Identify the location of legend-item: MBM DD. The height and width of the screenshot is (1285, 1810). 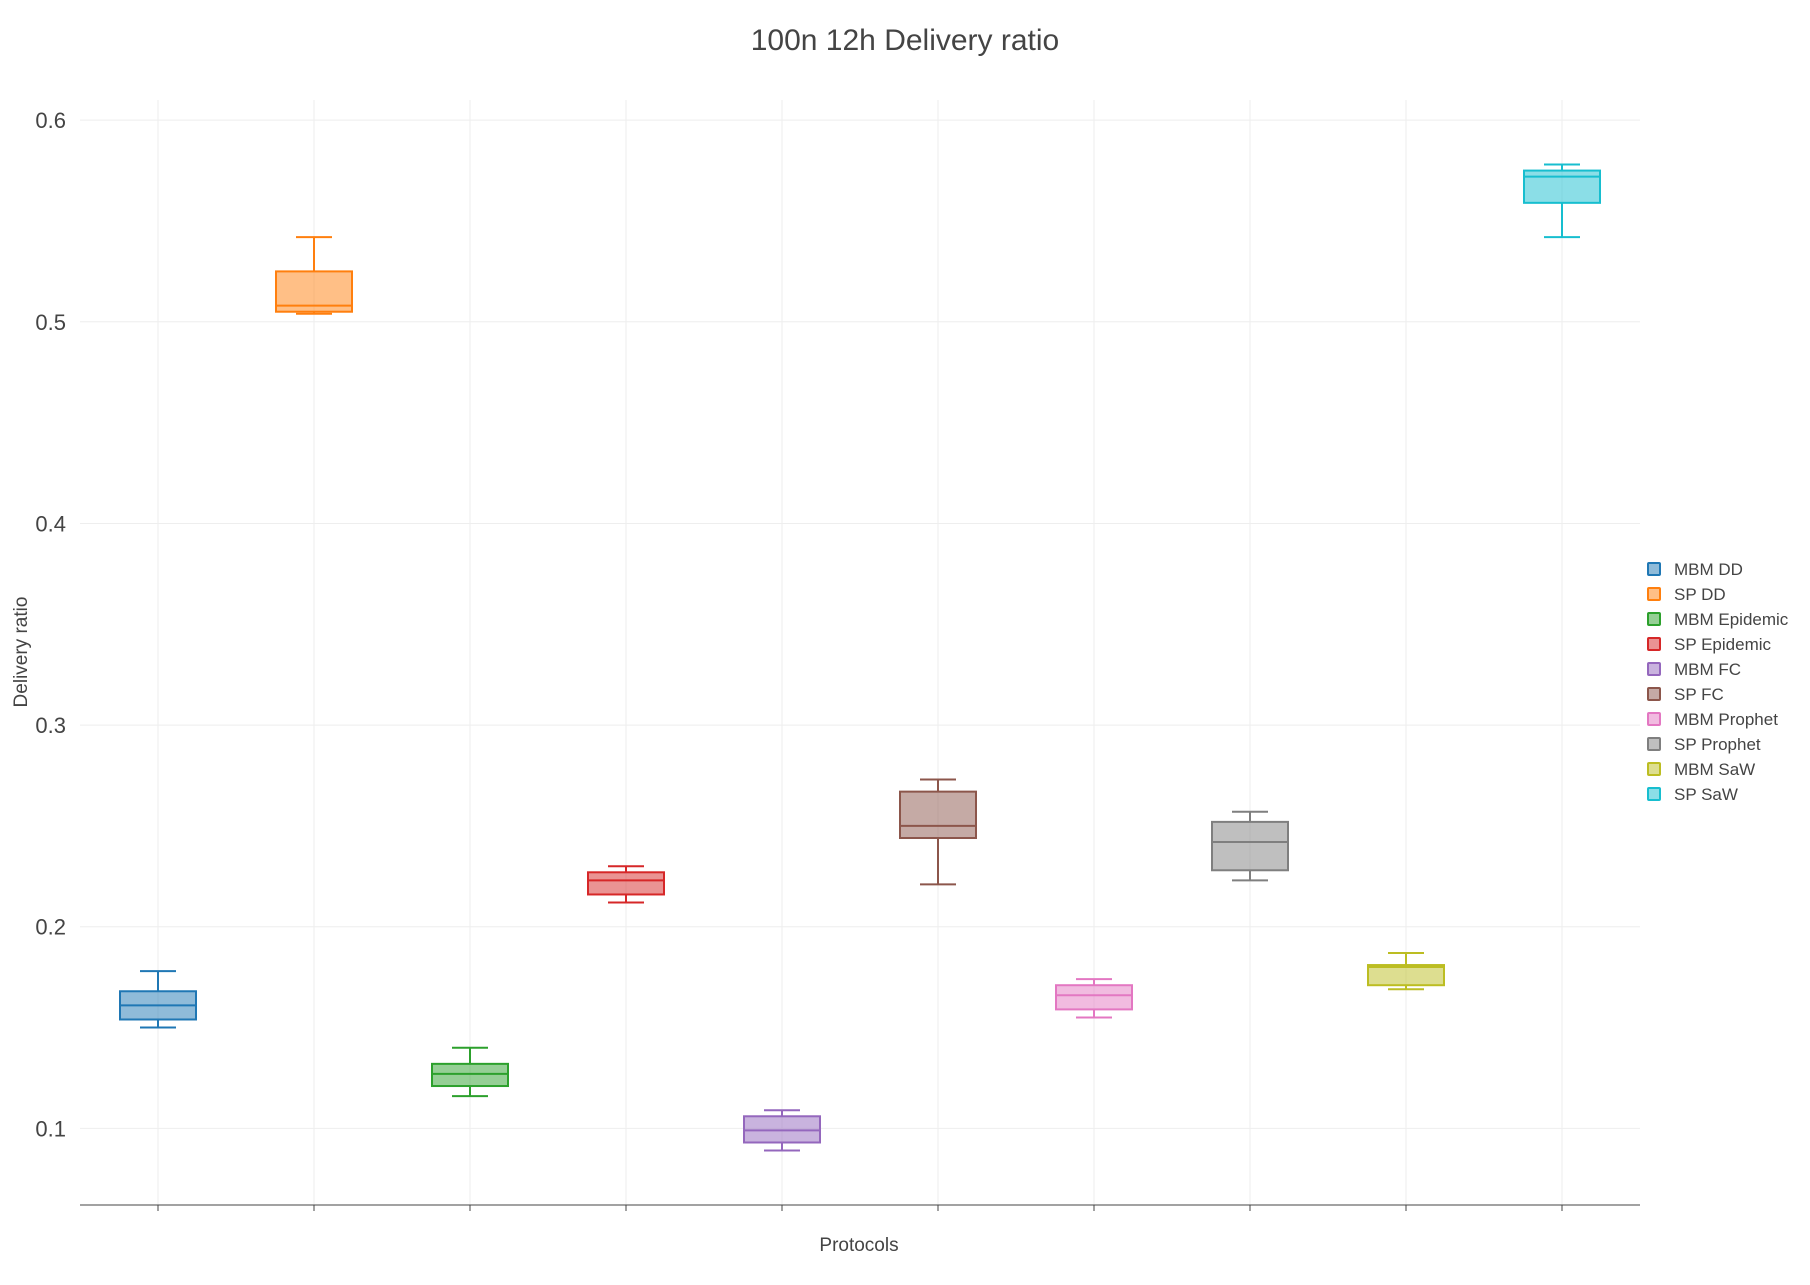
(1695, 569).